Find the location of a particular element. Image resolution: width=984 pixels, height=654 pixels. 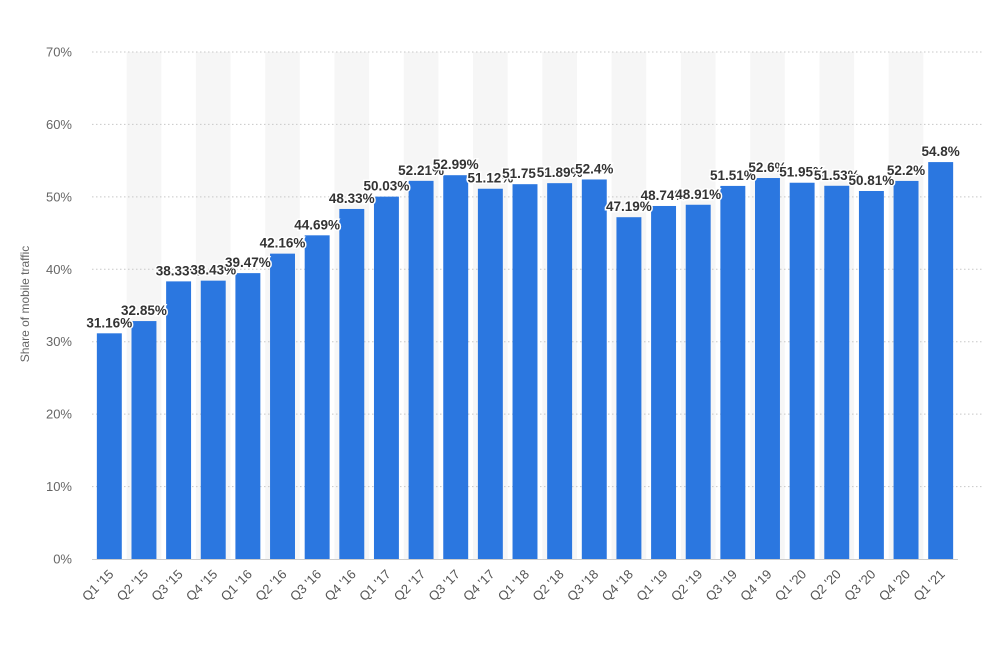

data-label: 50.03% is located at coordinates (387, 186).